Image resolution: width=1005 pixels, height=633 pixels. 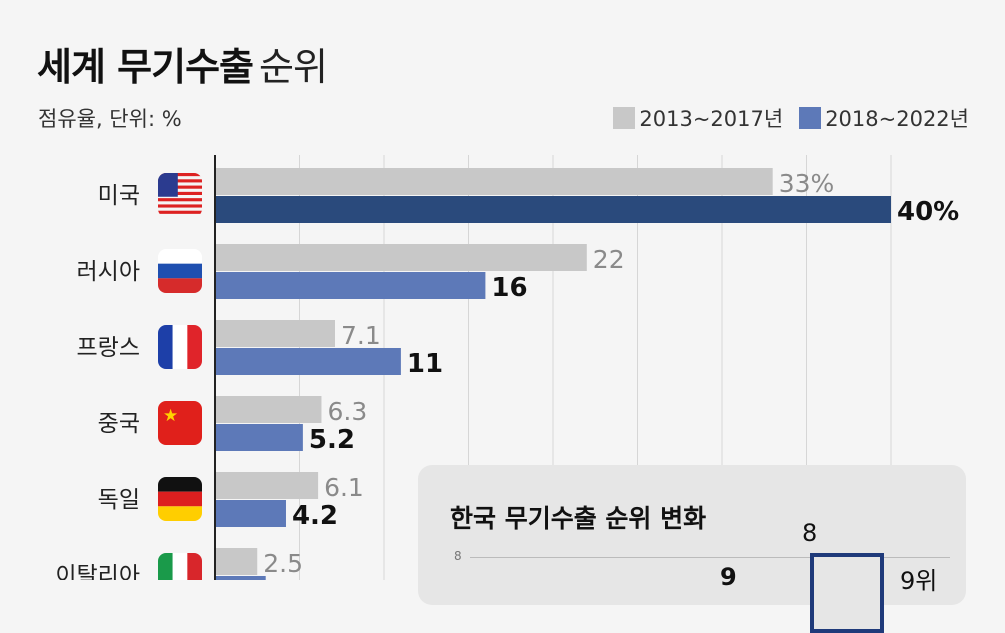 I want to click on germany-flag-icon, so click(x=180, y=499).